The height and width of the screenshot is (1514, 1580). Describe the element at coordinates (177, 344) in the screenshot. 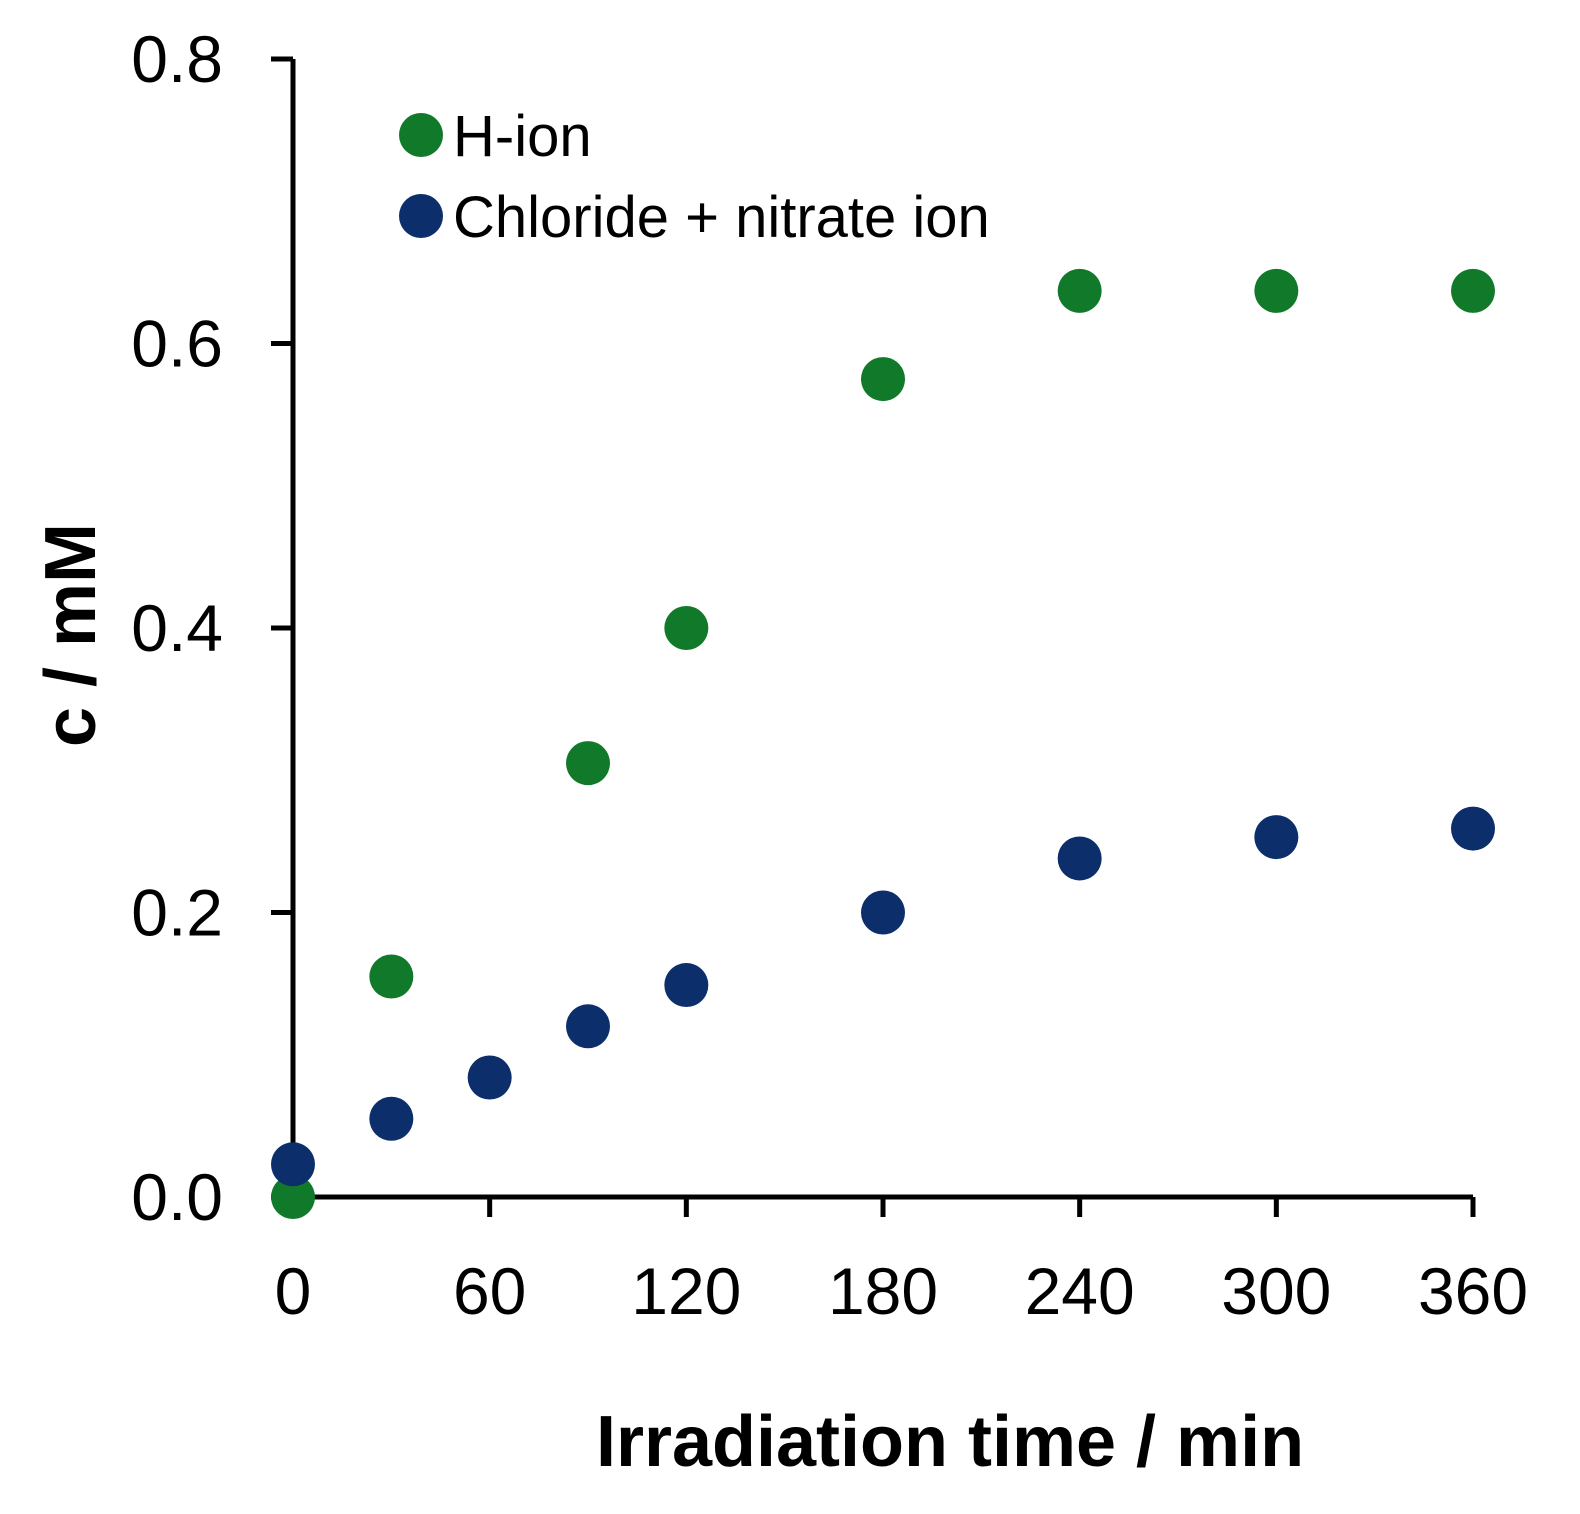

I see `y-tick-label: 0.6` at that location.